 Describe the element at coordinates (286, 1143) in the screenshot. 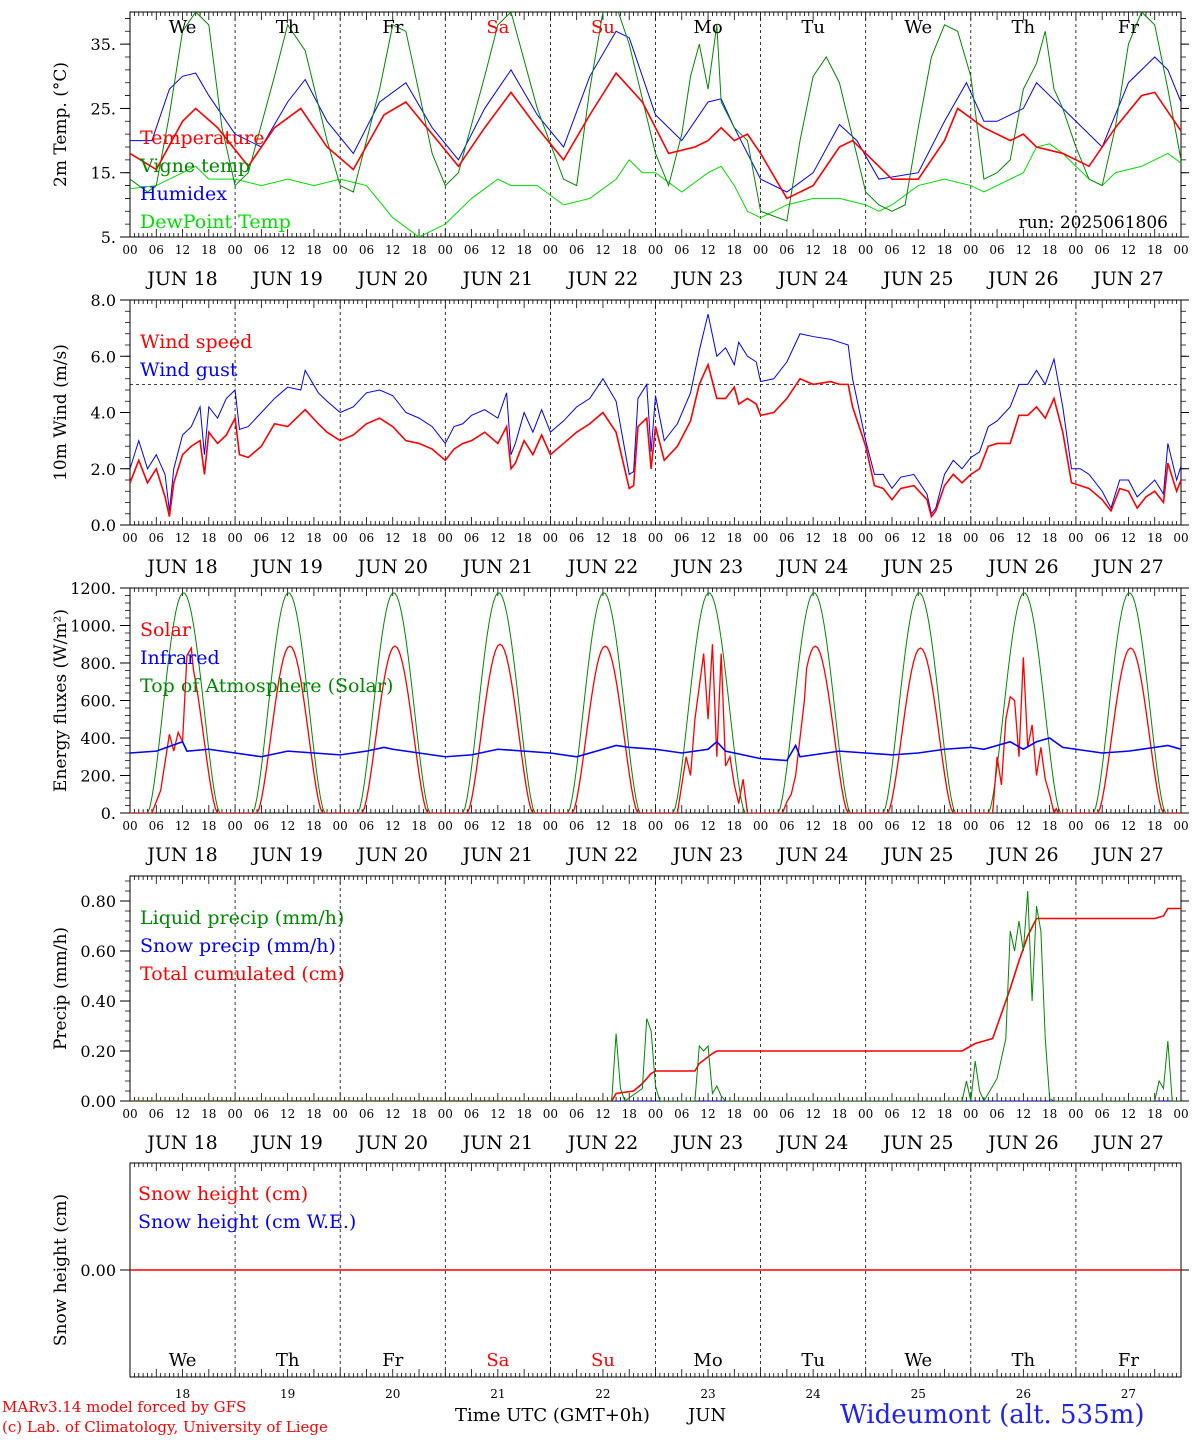

I see `day-label: JUN 19` at that location.